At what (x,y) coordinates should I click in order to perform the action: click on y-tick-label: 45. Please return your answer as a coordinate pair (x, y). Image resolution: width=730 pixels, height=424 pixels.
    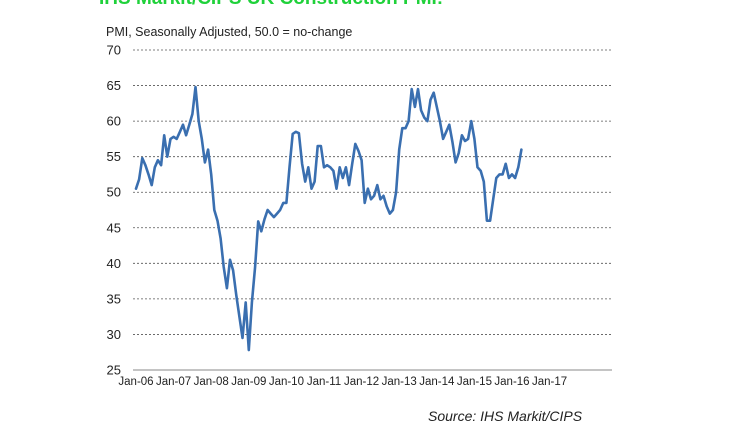
    Looking at the image, I should click on (114, 227).